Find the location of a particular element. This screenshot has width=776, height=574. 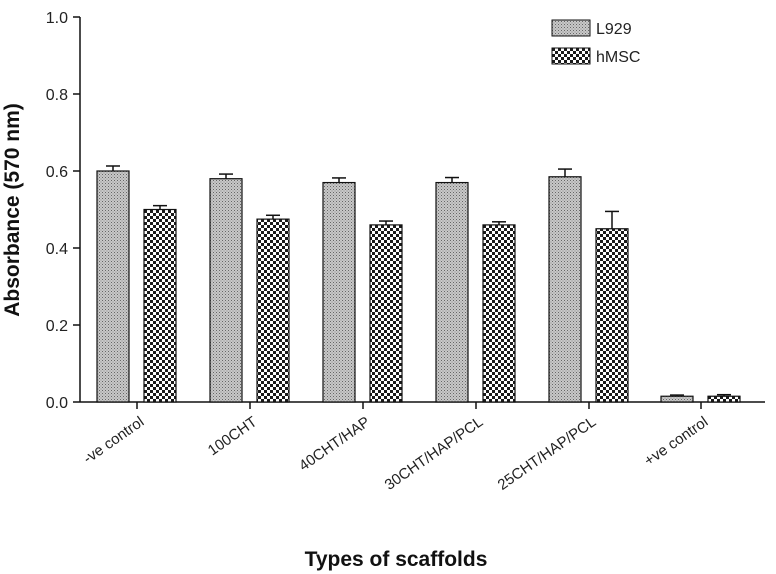

y-tick-label: 0.0 is located at coordinates (57, 403).